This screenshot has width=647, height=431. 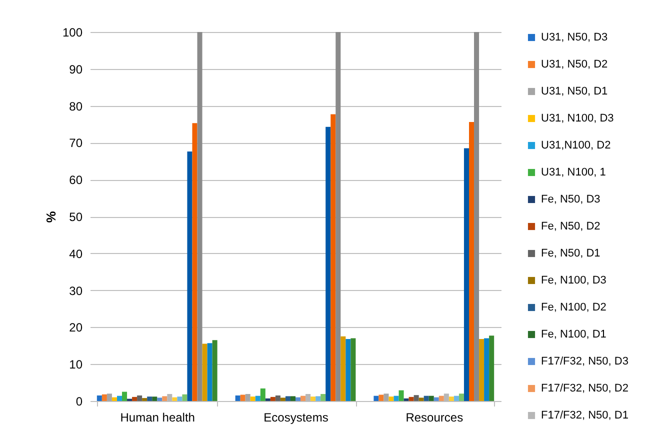 I want to click on y-tick-label: 100, so click(x=72, y=33).